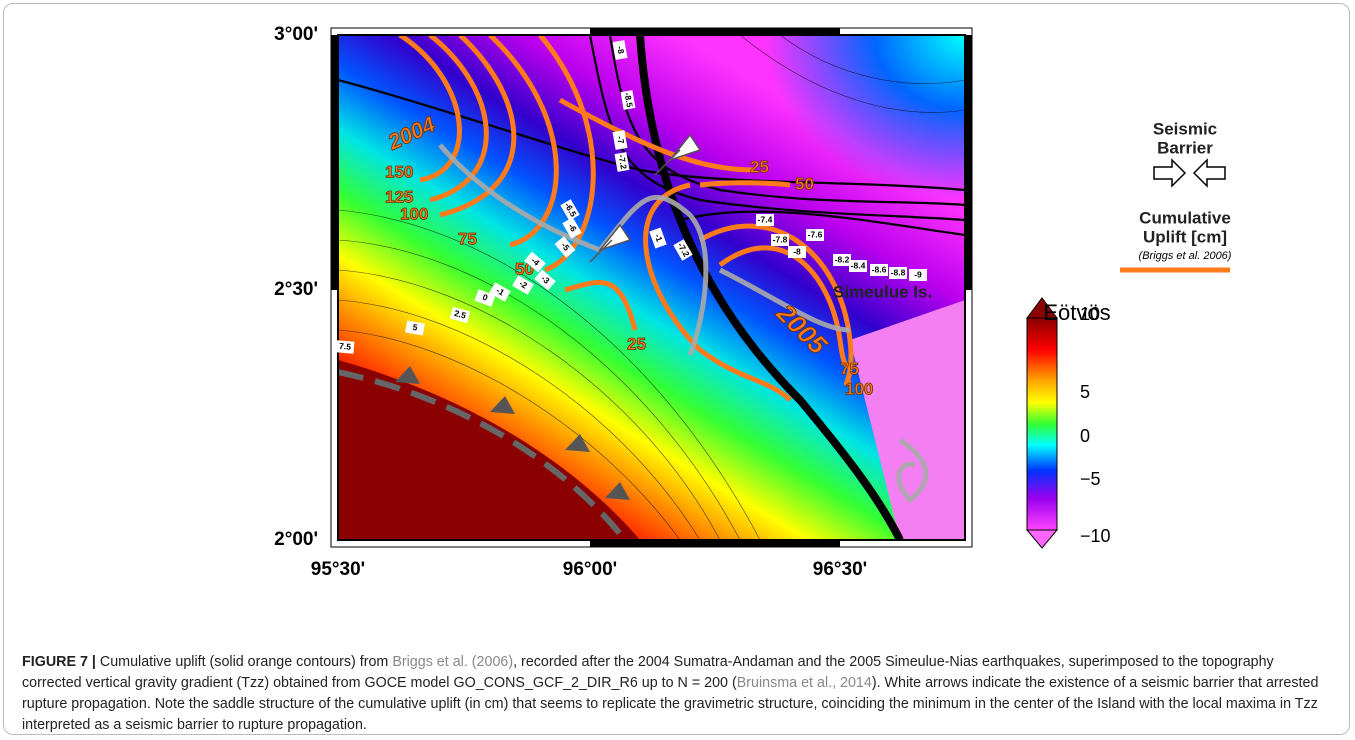 The image size is (1355, 740). I want to click on tzz-contour-label: -8.6, so click(879, 270).